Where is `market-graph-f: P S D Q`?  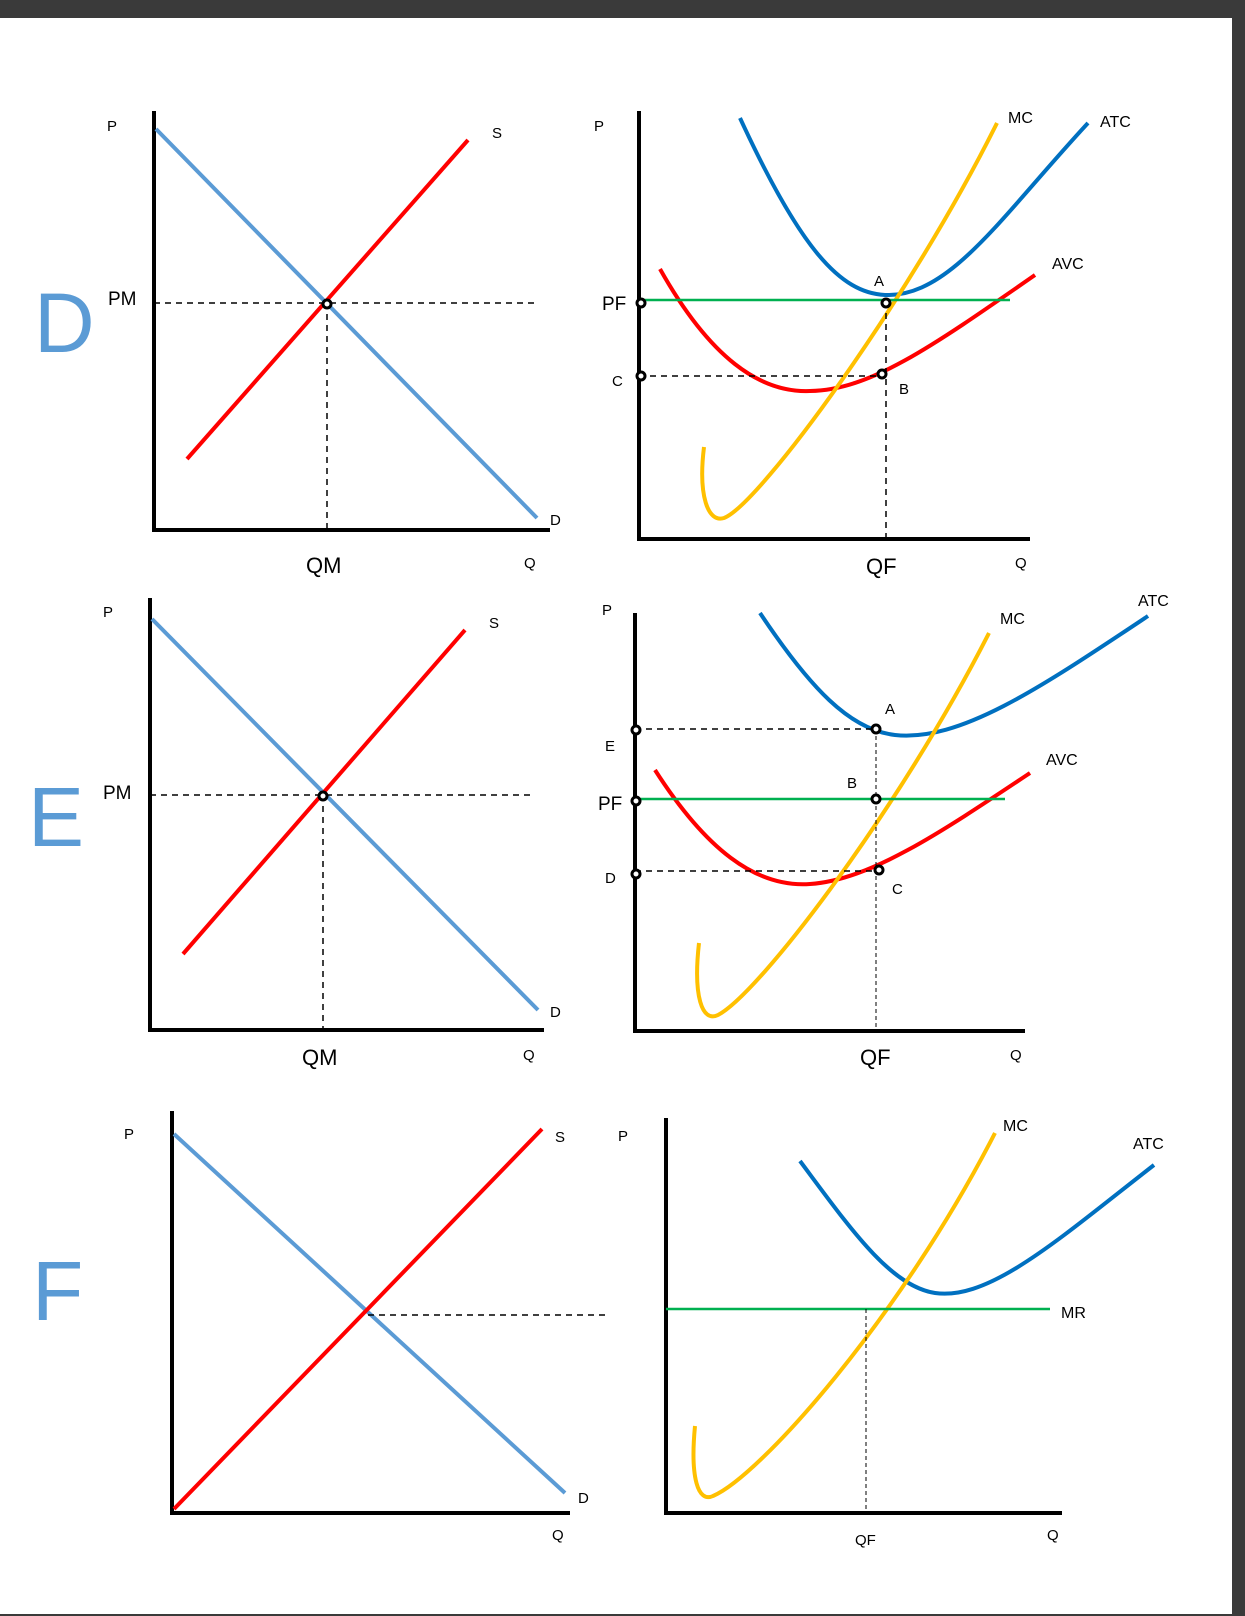 market-graph-f: P S D Q is located at coordinates (367, 1327).